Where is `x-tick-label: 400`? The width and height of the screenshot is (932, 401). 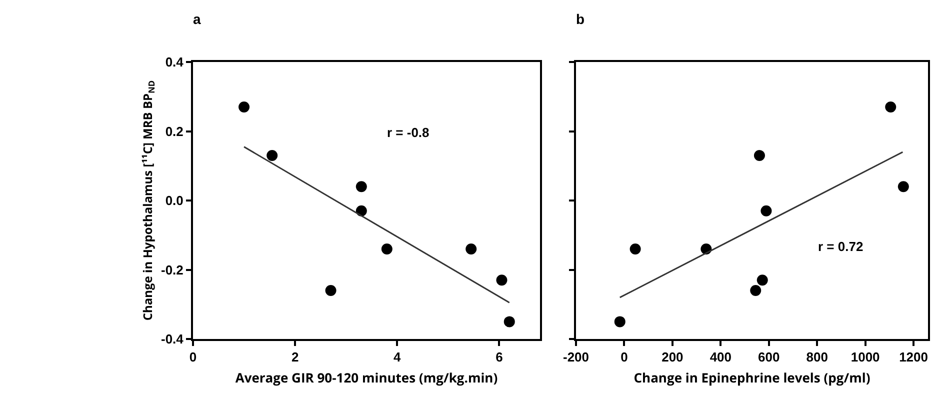
x-tick-label: 400 is located at coordinates (721, 357).